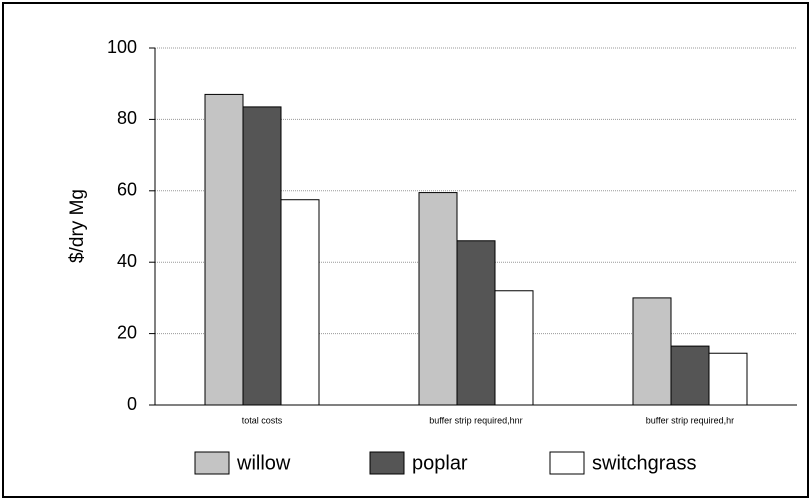  Describe the element at coordinates (262, 420) in the screenshot. I see `x-tick-label: total costs` at that location.